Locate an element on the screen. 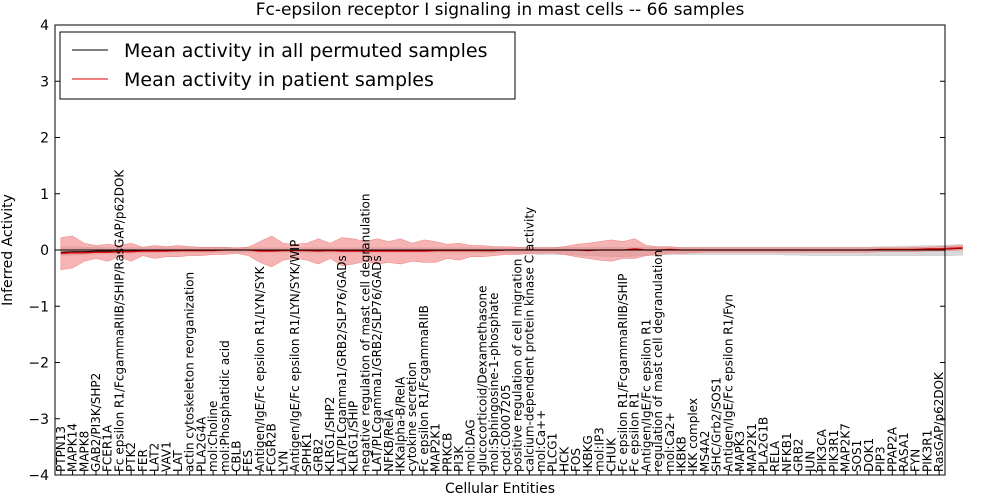  y-tick-label: −3 is located at coordinates (38, 420).